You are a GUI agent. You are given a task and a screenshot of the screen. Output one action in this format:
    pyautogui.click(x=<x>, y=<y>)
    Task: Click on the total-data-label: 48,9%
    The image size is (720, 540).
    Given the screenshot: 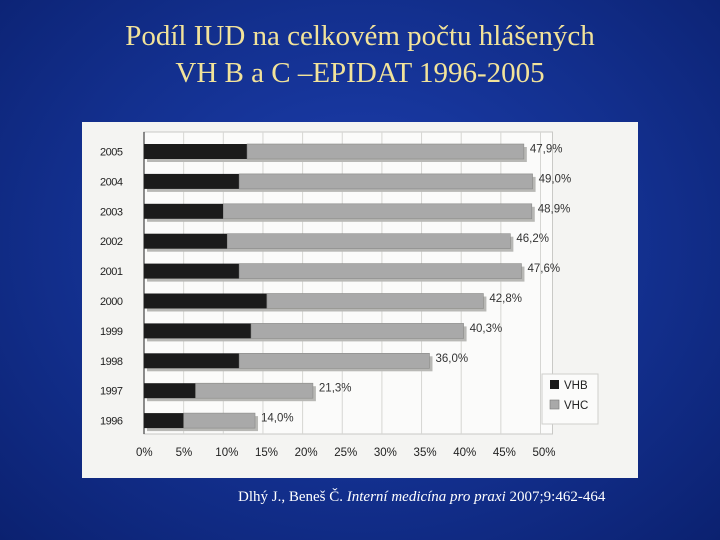 What is the action you would take?
    pyautogui.click(x=554, y=209)
    